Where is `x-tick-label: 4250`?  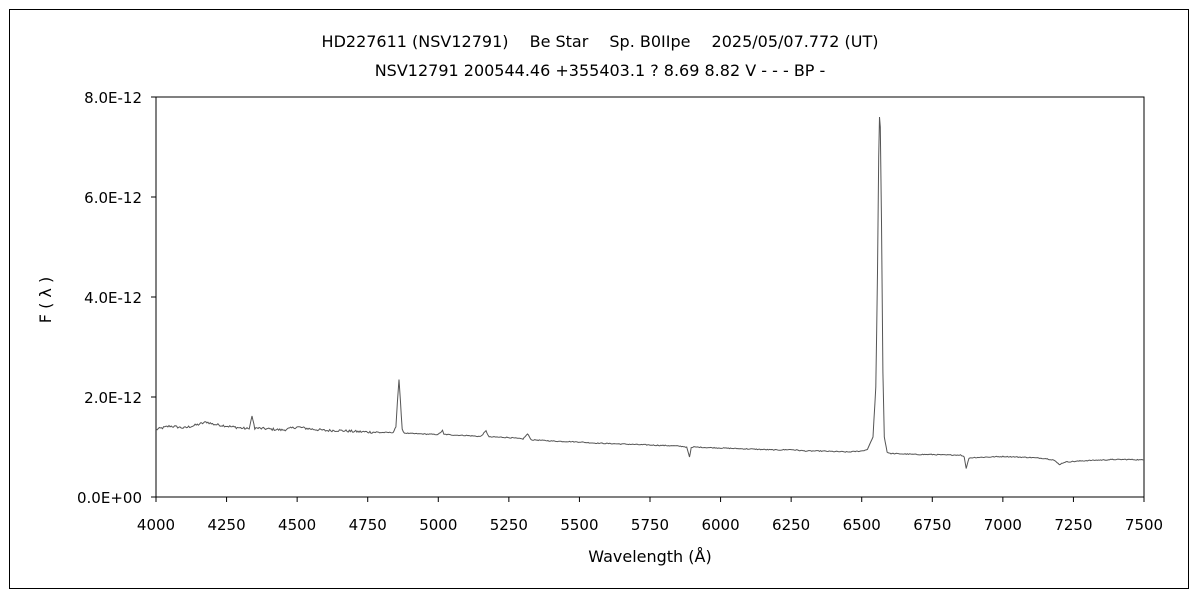 x-tick-label: 4250 is located at coordinates (226, 525).